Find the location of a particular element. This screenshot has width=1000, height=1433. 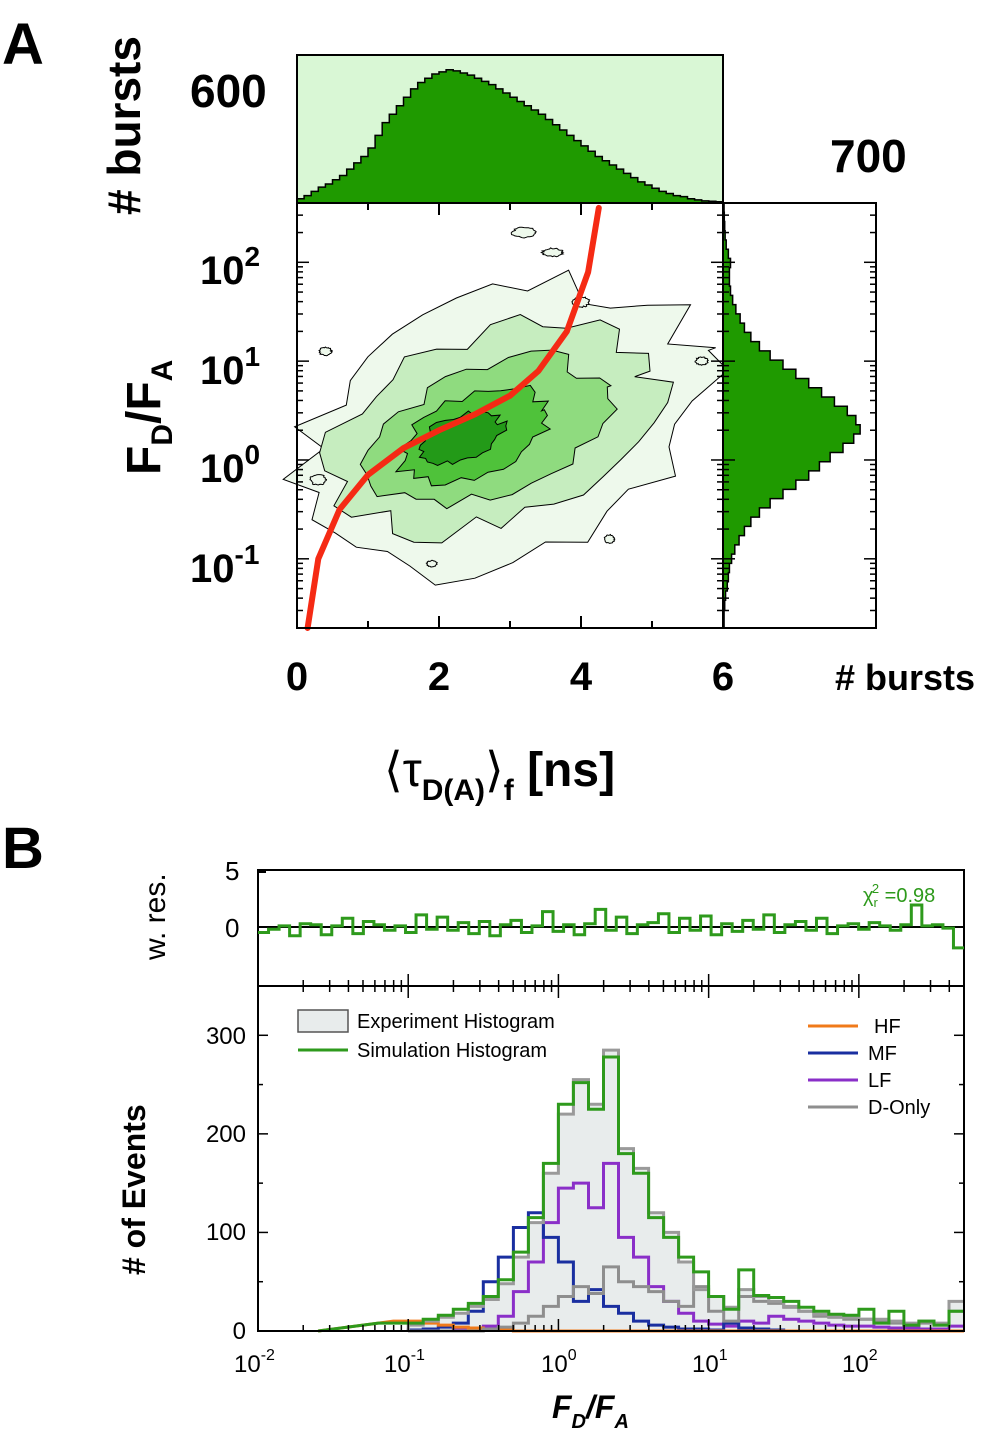

top-histogram: 600 # bursts is located at coordinates (411, 125).